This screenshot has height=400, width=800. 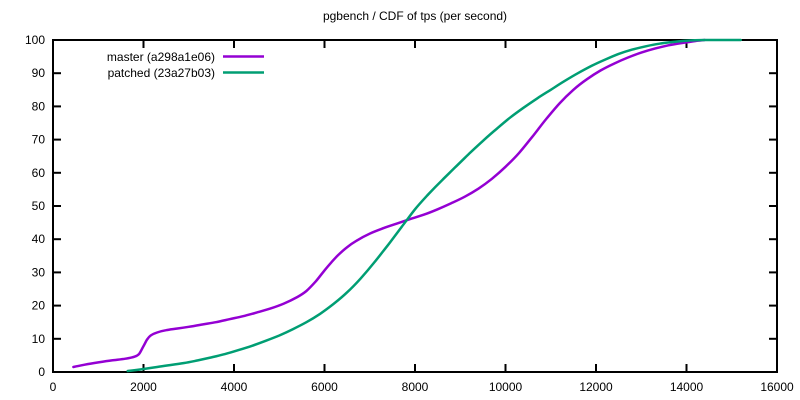 What do you see at coordinates (161, 57) in the screenshot?
I see `legend-label-0: master (a298a1e06)` at bounding box center [161, 57].